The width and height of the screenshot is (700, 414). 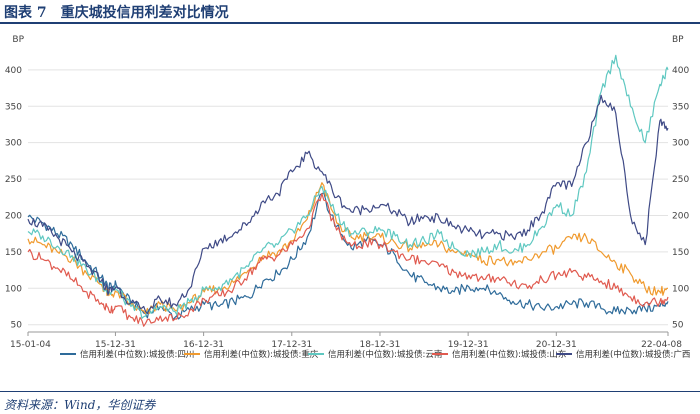 I want to click on x-tick-label: 16-12-31, so click(x=203, y=345).